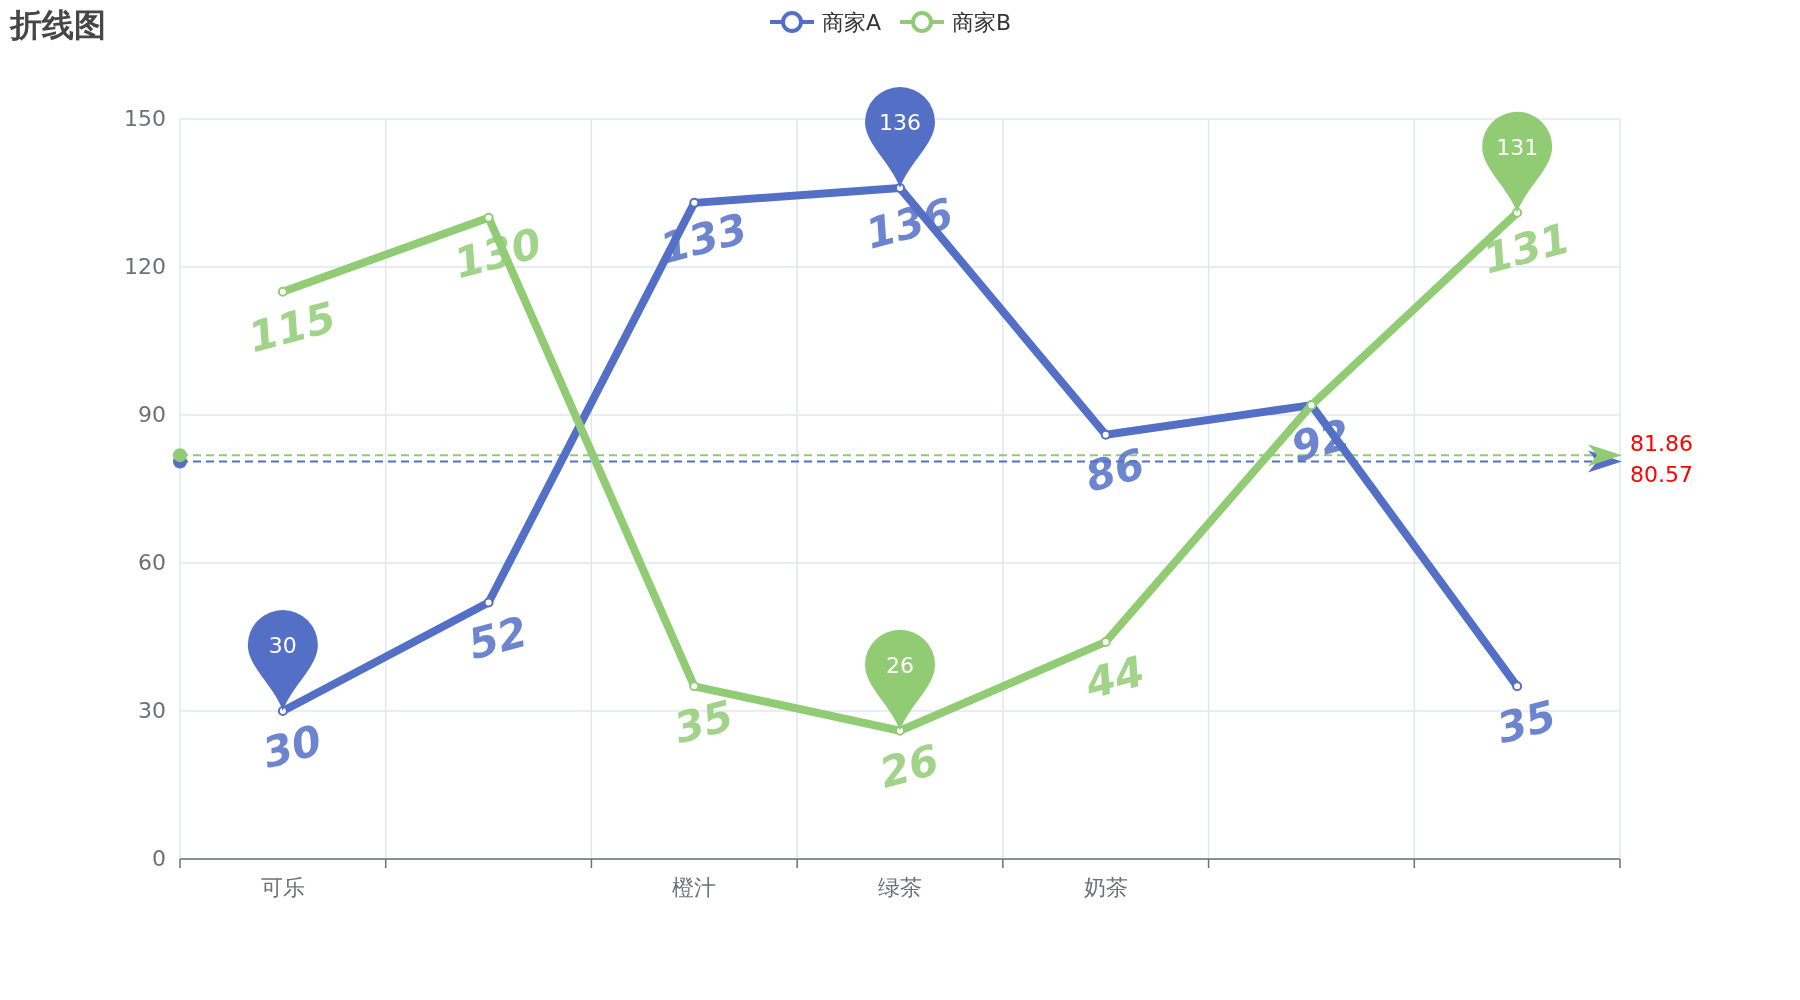  What do you see at coordinates (292, 746) in the screenshot?
I see `data-label: 30` at bounding box center [292, 746].